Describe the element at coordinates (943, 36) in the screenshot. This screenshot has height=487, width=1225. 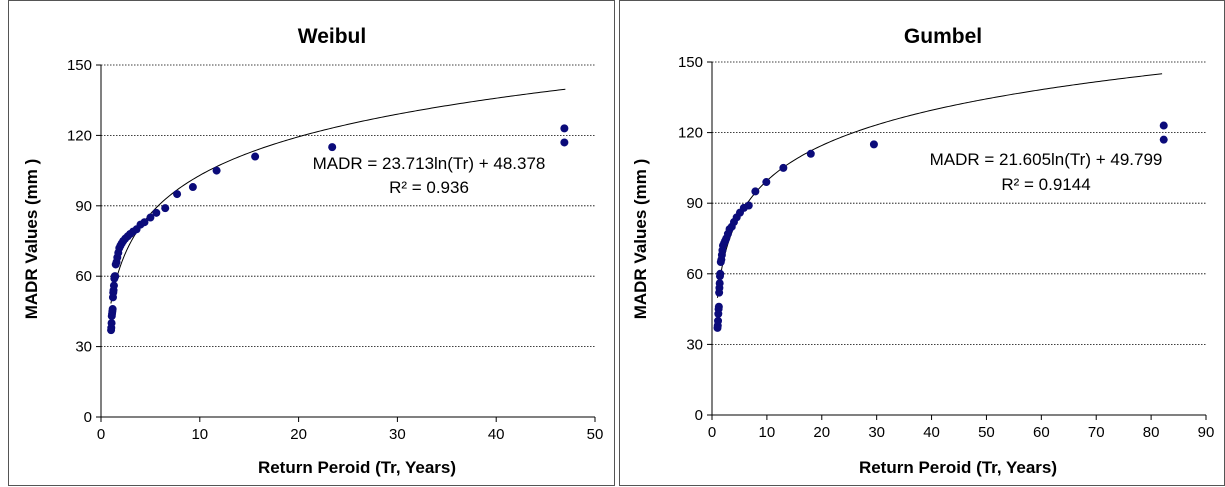
I see `chart-title: Gumbel` at that location.